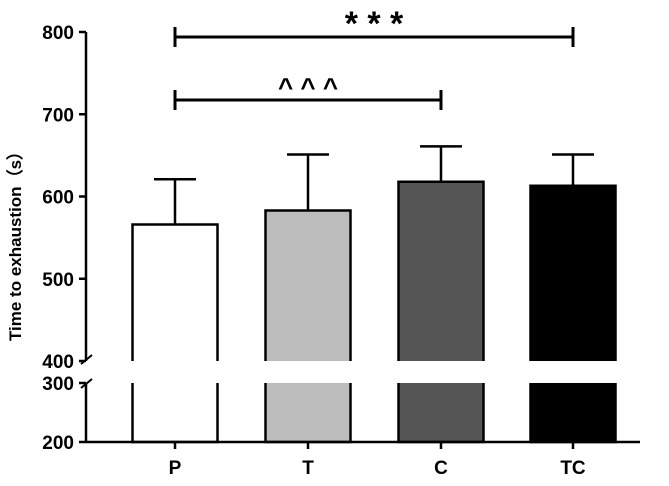 The image size is (669, 486). I want to click on x-tick-label-c: C, so click(441, 468).